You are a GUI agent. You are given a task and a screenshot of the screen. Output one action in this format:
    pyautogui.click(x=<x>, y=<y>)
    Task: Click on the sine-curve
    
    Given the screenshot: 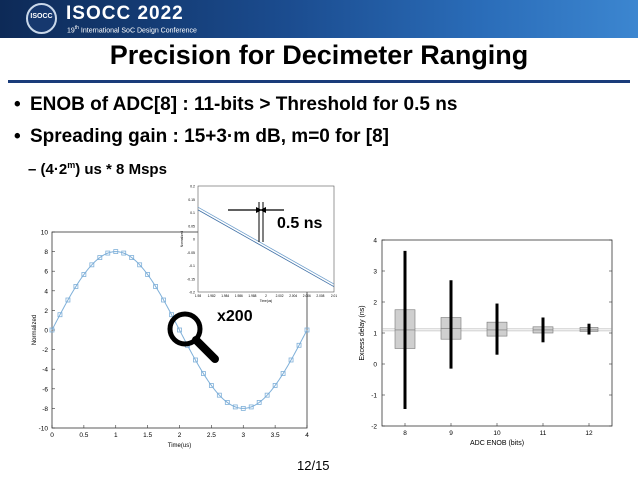 What is the action you would take?
    pyautogui.click(x=179, y=330)
    